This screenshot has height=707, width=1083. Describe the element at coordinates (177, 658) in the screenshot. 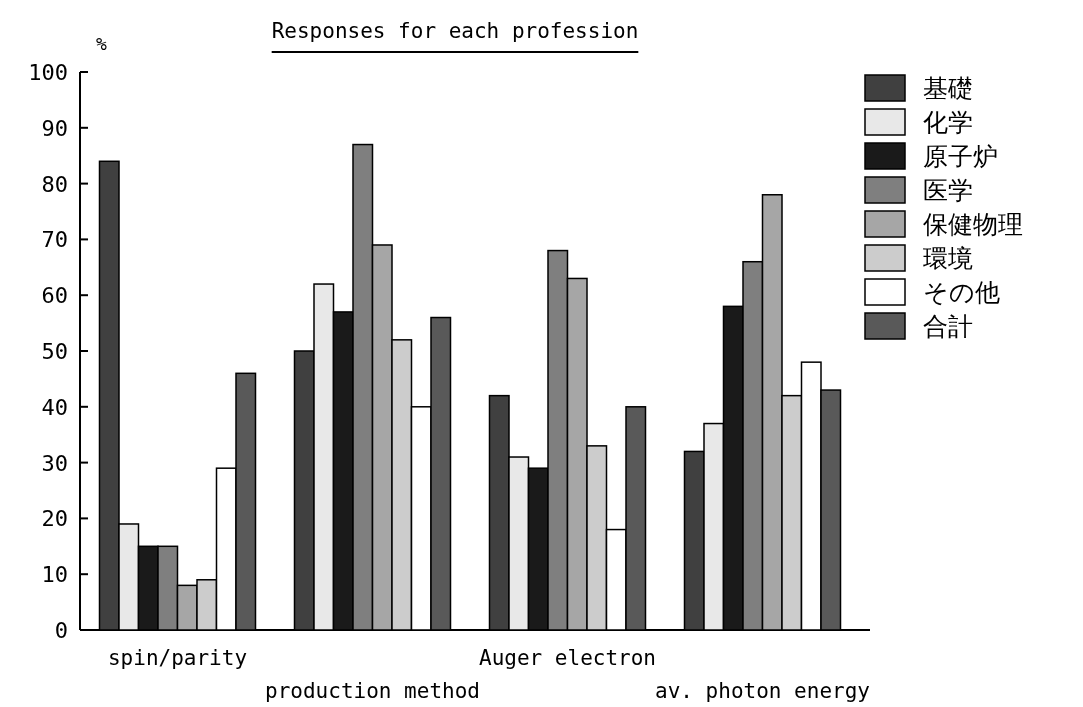

I see `x-tick-label: spin/parity` at that location.